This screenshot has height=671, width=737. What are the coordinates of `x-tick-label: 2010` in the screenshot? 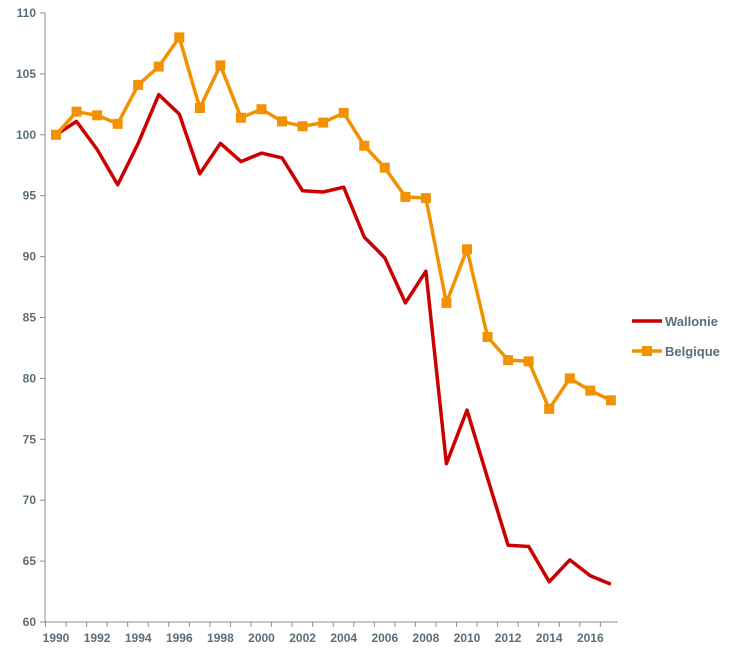 It's located at (467, 638).